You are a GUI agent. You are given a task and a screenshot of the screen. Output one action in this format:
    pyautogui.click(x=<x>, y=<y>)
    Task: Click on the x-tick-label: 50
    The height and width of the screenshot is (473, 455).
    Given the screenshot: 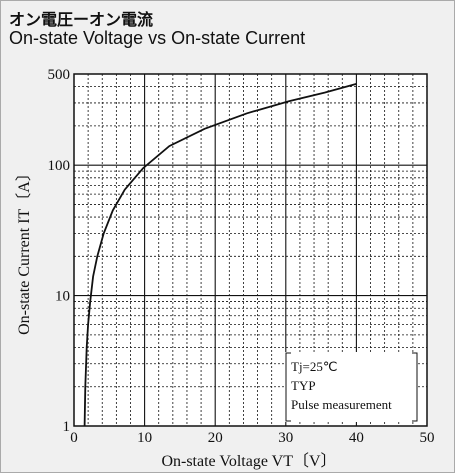 What is the action you would take?
    pyautogui.click(x=427, y=438)
    